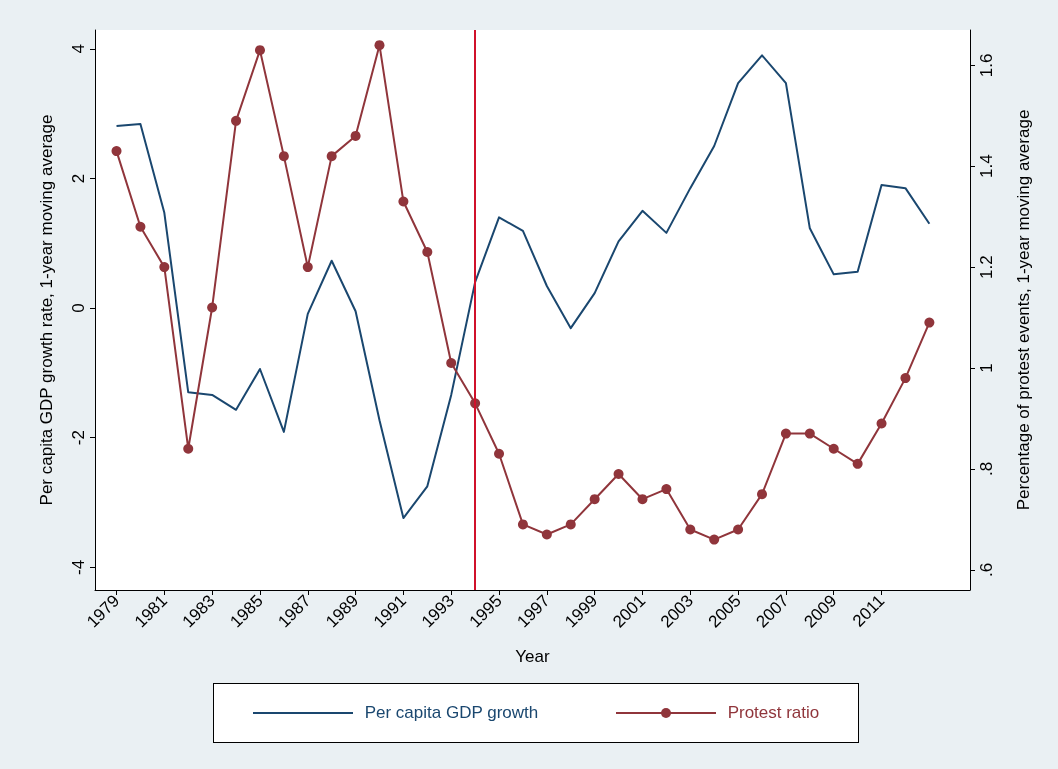 This screenshot has height=769, width=1058. I want to click on text: Protest ratio, so click(773, 713).